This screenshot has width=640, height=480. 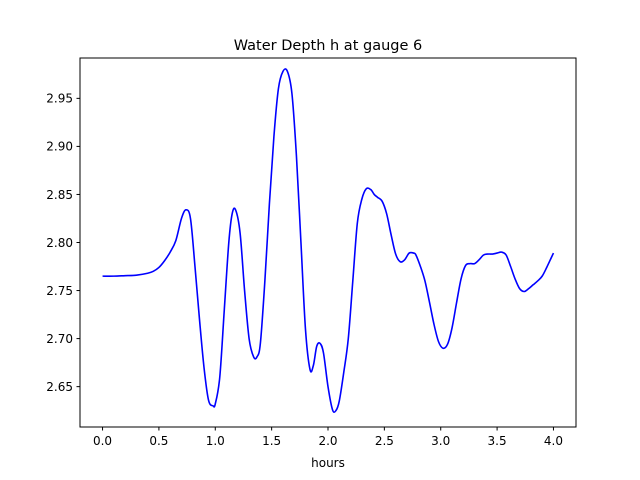 What do you see at coordinates (328, 463) in the screenshot?
I see `x-axis-label: hours` at bounding box center [328, 463].